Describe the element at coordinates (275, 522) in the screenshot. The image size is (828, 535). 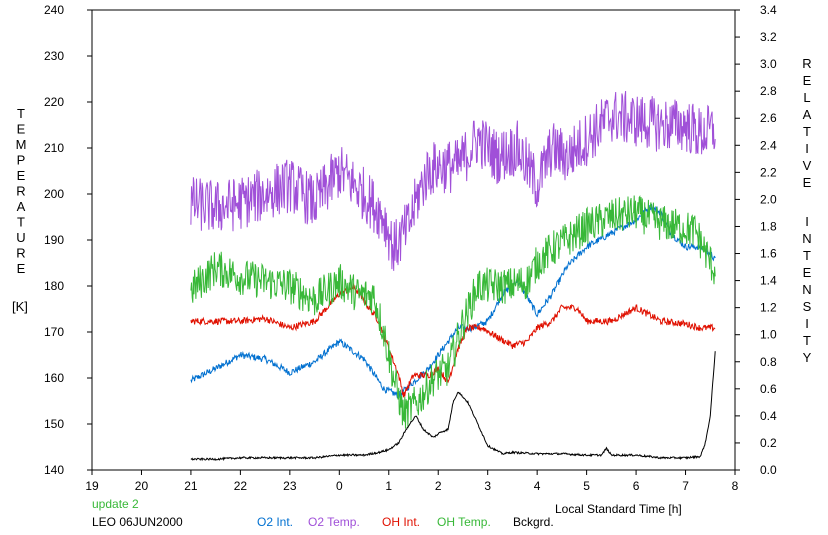
I see `legend-entry: O2 Int.` at that location.